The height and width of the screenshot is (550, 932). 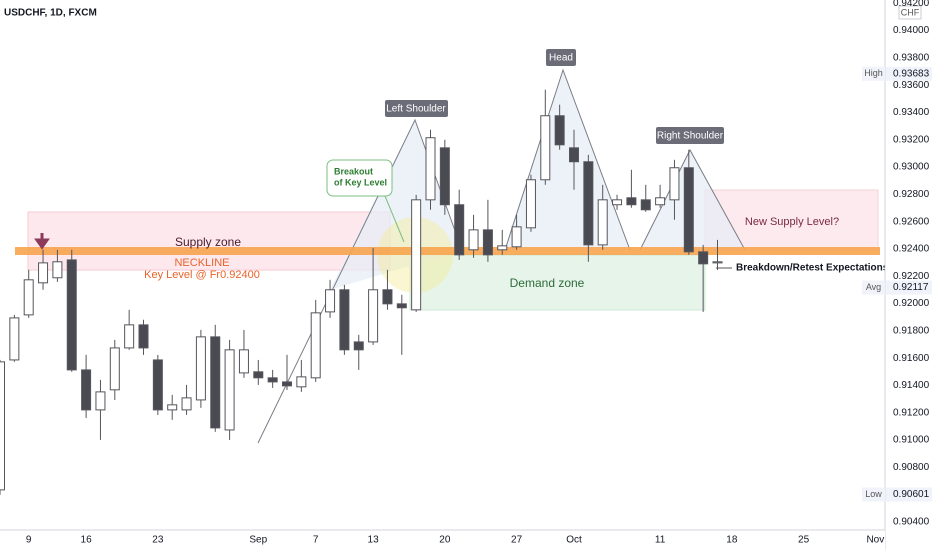 What do you see at coordinates (911, 85) in the screenshot?
I see `y-tick-label: 0.93600` at bounding box center [911, 85].